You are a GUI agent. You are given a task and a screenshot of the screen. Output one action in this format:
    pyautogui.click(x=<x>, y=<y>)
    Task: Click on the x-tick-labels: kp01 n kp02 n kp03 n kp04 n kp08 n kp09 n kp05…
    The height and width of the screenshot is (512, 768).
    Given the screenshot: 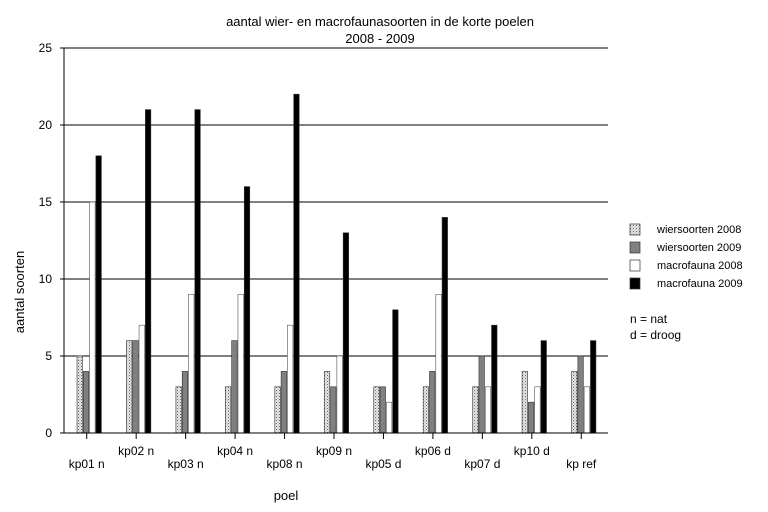 What is the action you would take?
    pyautogui.click(x=333, y=457)
    